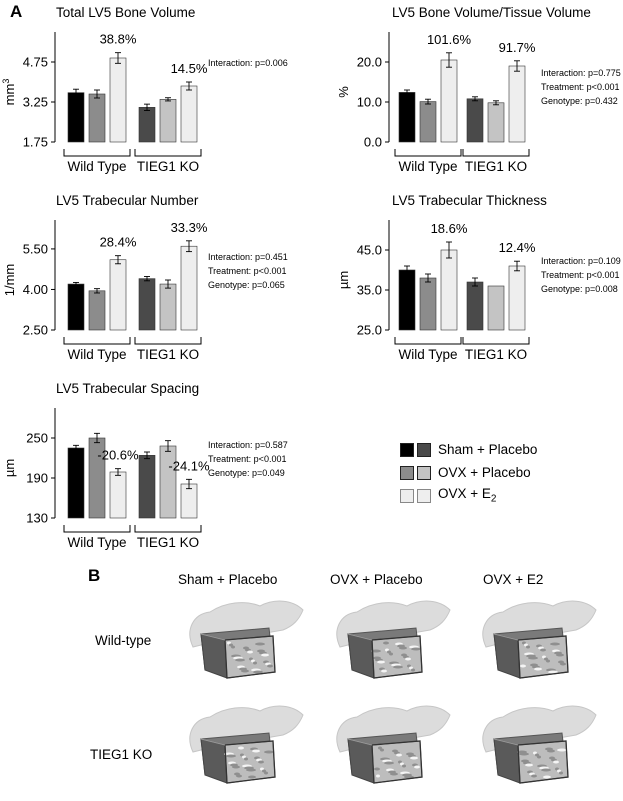  What do you see at coordinates (35, 289) in the screenshot?
I see `y-tick-label: 4.00` at bounding box center [35, 289].